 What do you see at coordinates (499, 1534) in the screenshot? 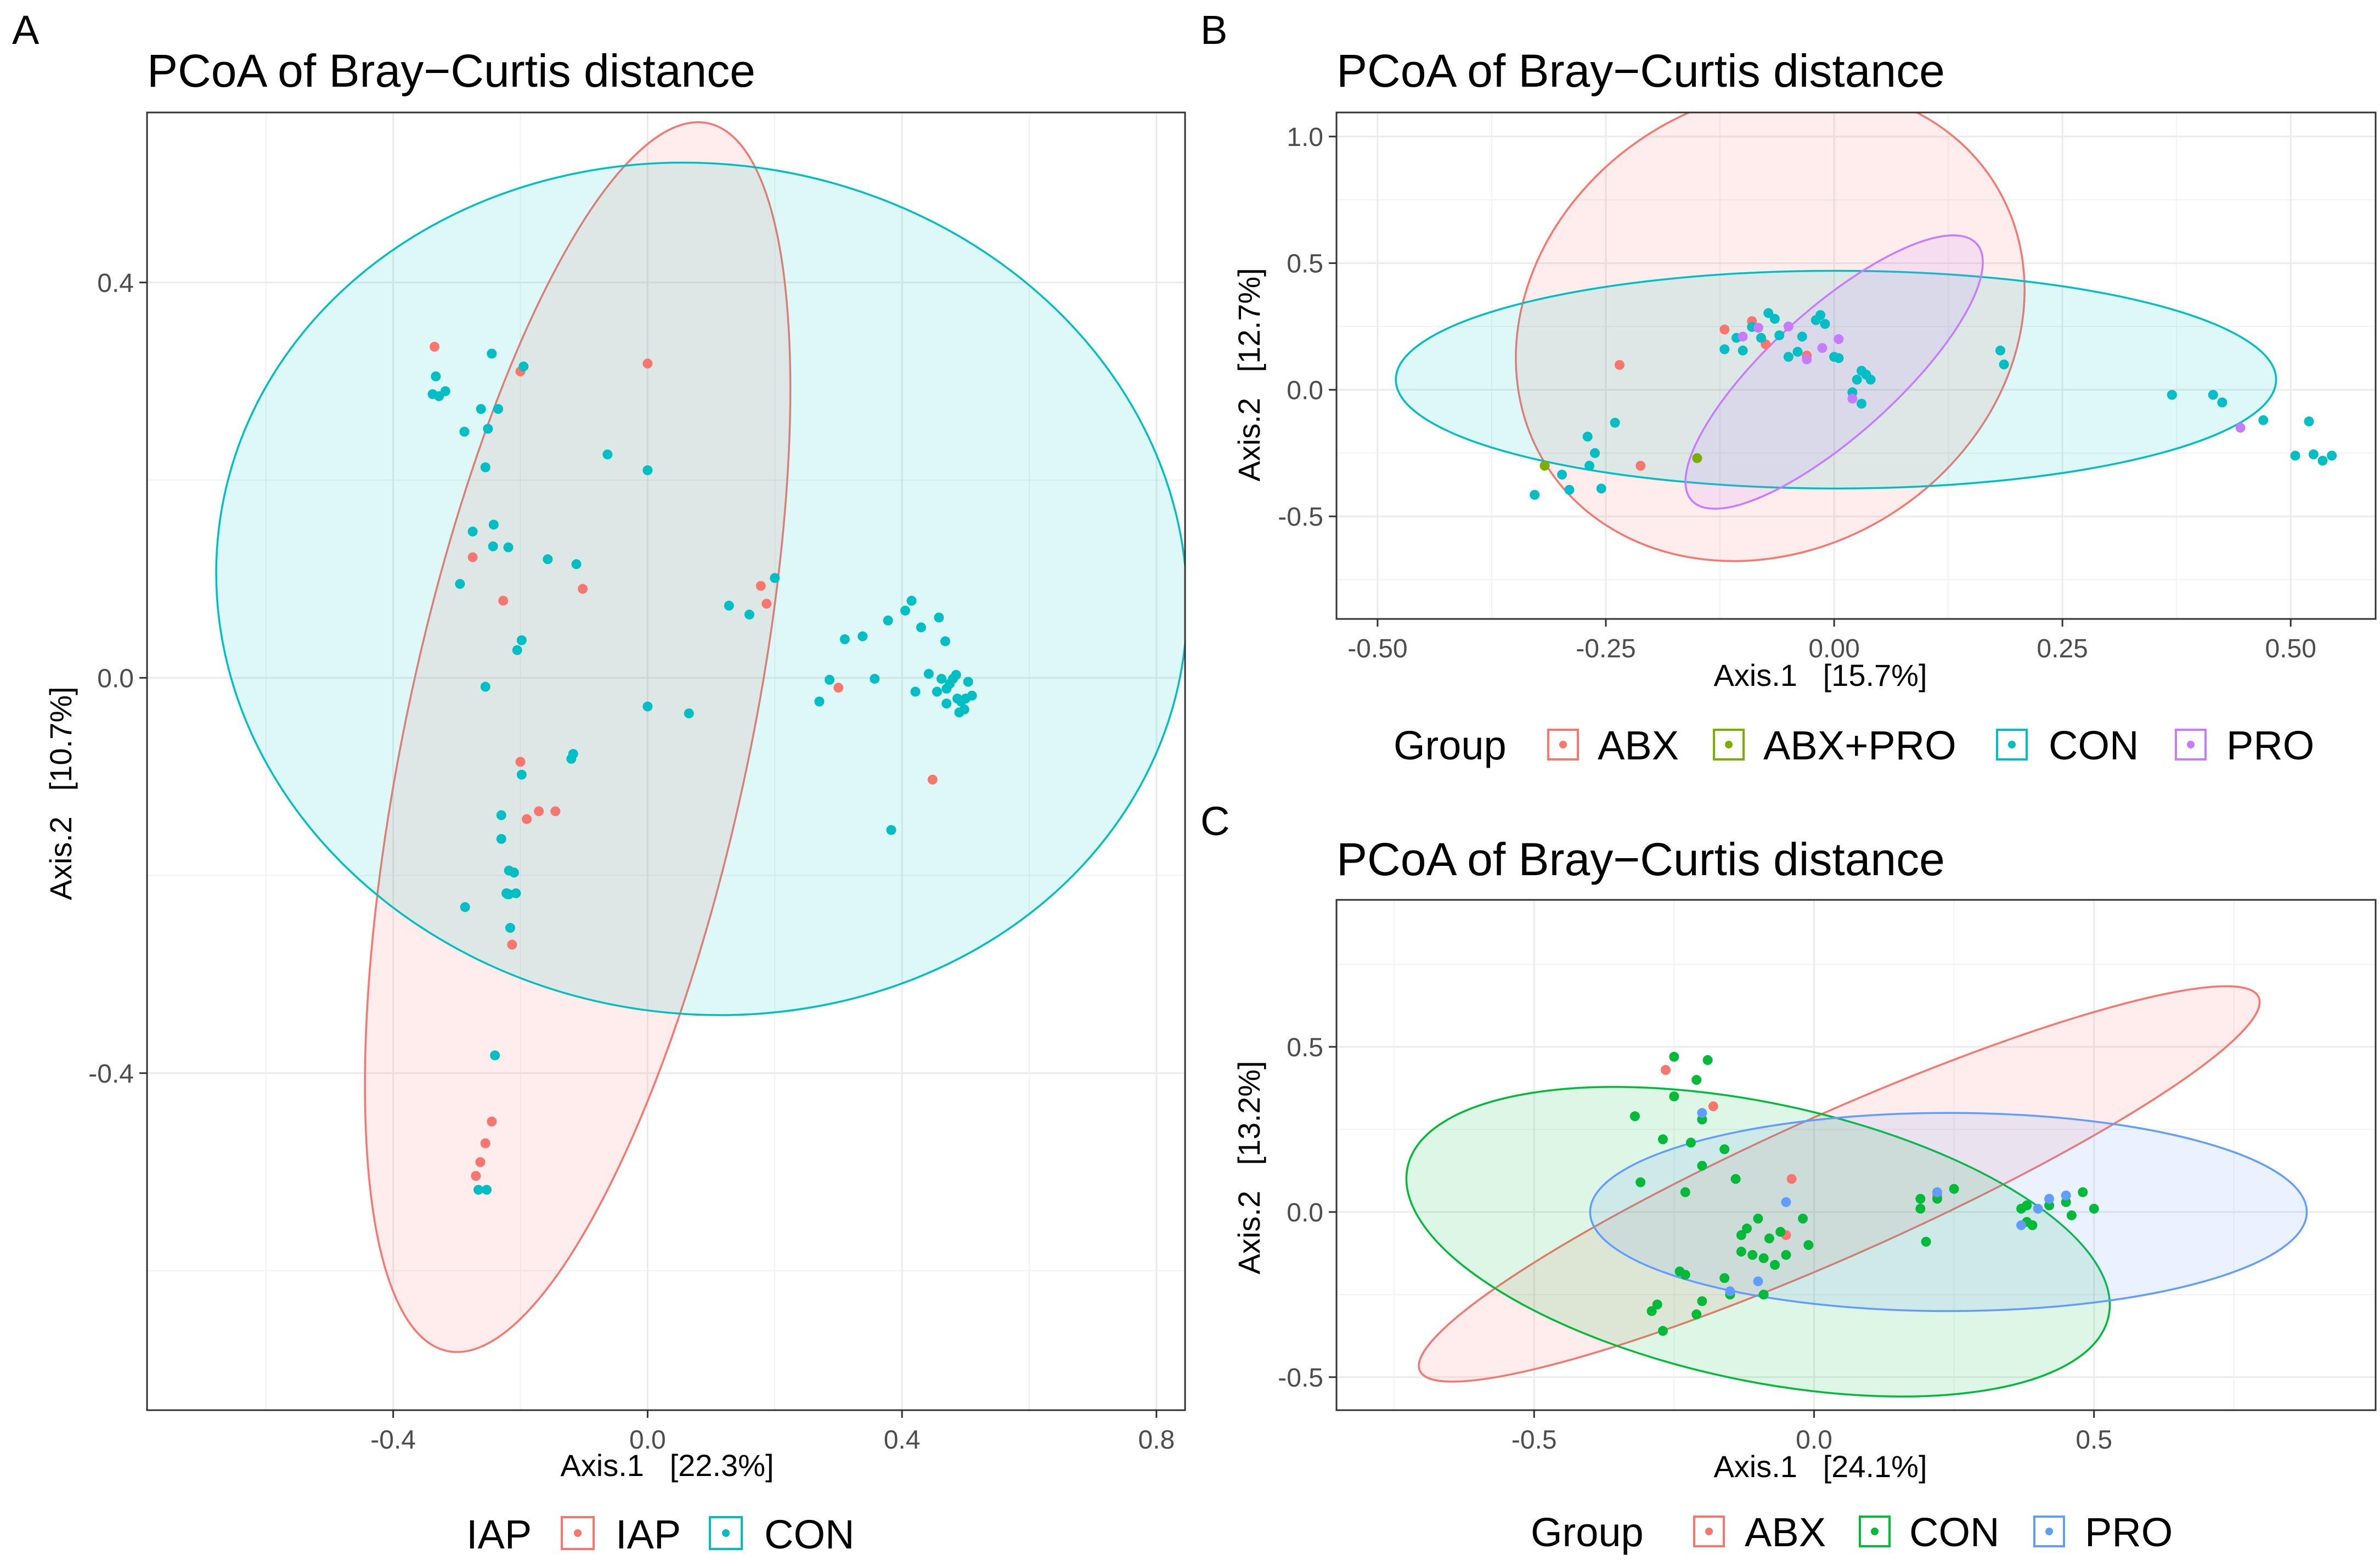
I see `panel-a-legend-title: IAP` at bounding box center [499, 1534].